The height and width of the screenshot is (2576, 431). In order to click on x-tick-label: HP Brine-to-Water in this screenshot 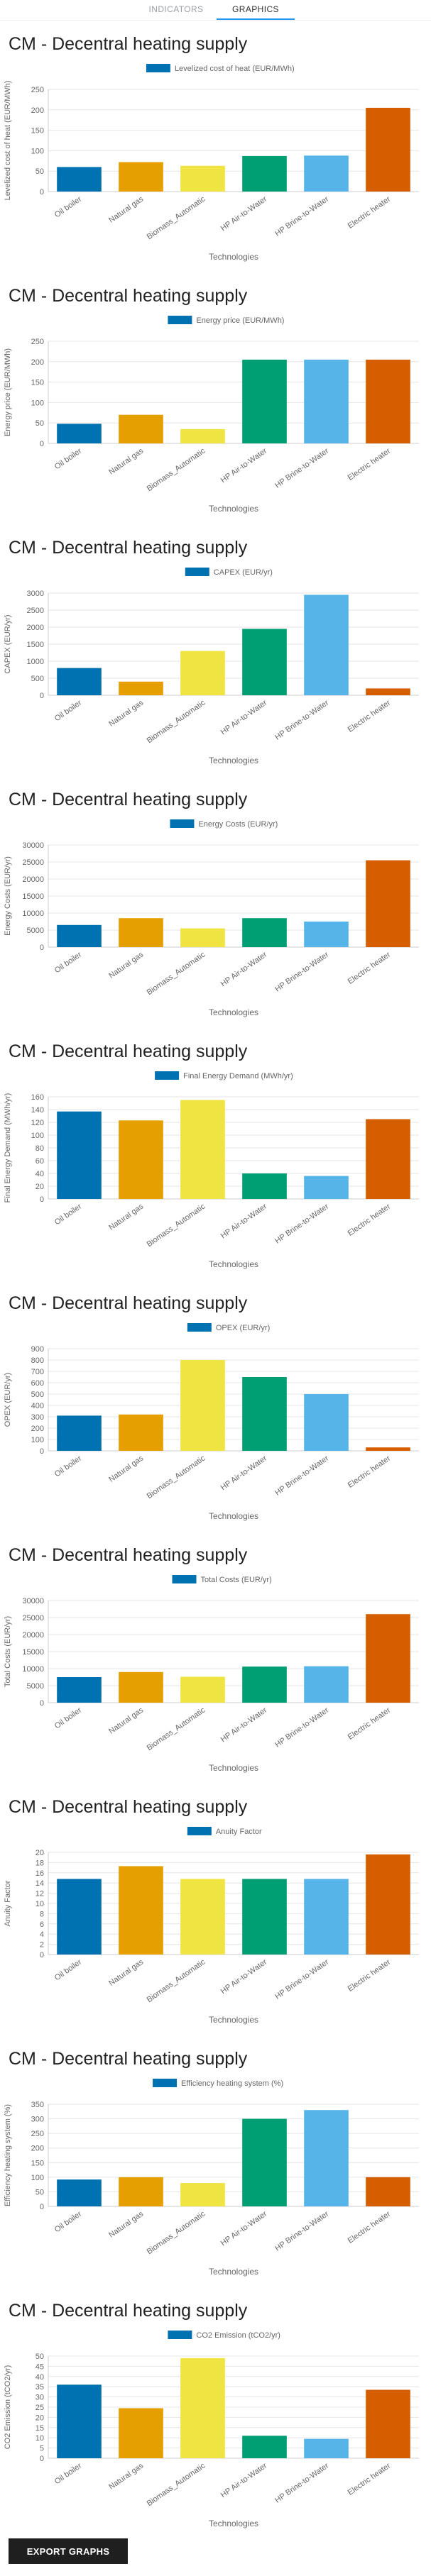, I will do `click(301, 216)`.